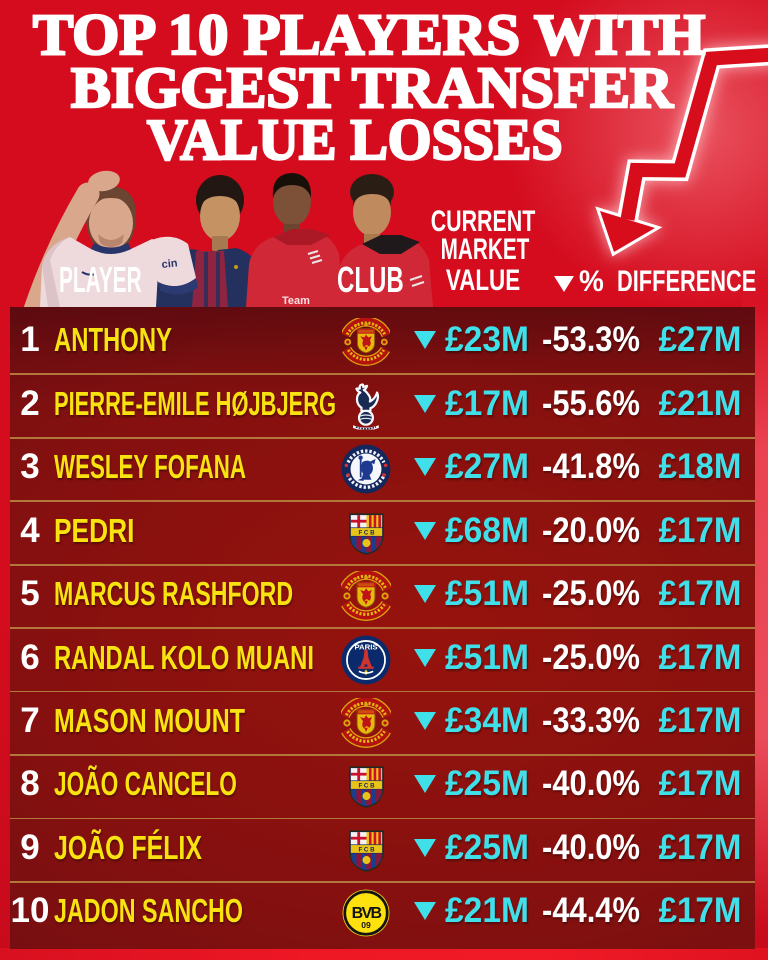 The image size is (768, 960). I want to click on svg-text: Team, so click(296, 301).